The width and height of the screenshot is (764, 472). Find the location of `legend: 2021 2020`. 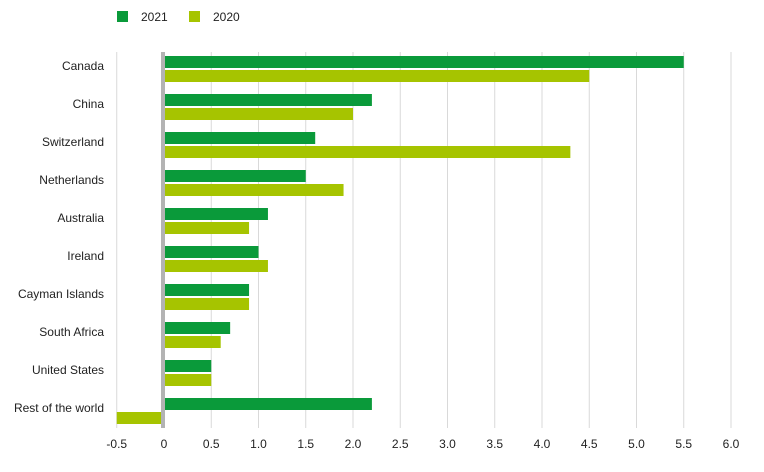

legend: 2021 2020 is located at coordinates (178, 17).